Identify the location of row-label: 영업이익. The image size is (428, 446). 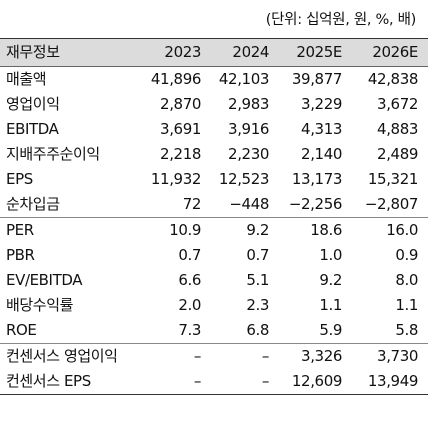
(33, 104).